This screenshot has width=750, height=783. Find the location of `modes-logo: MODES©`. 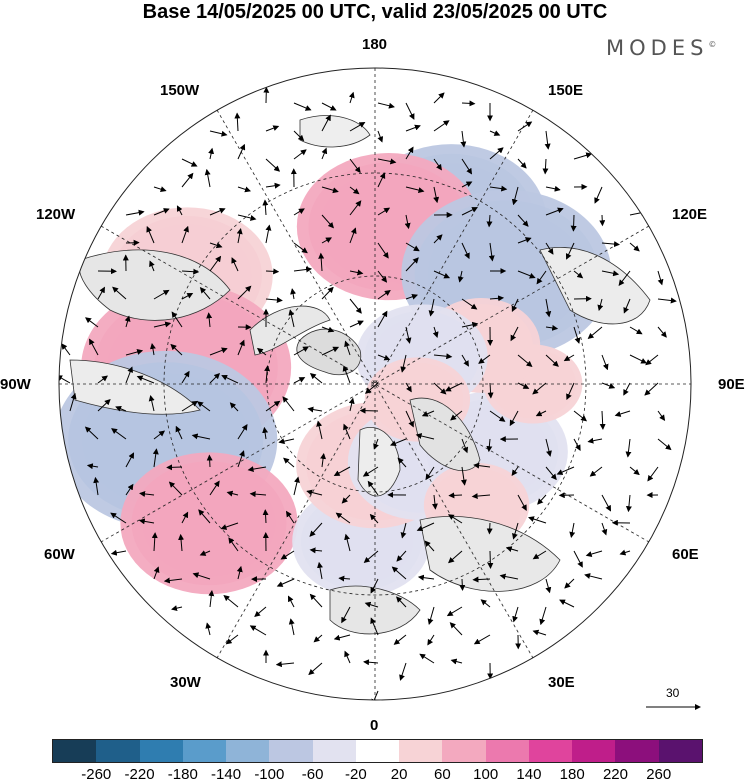

modes-logo: MODES© is located at coordinates (661, 48).